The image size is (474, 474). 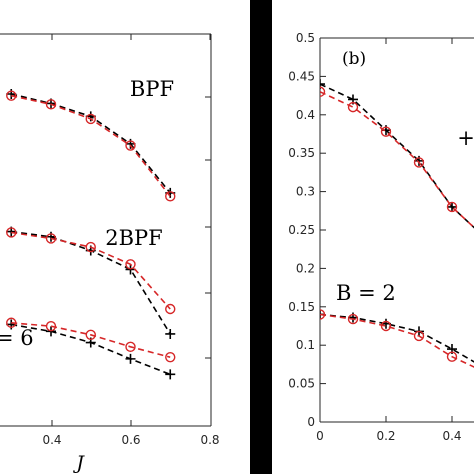 I want to click on right-series-2-line, so click(x=397, y=338).